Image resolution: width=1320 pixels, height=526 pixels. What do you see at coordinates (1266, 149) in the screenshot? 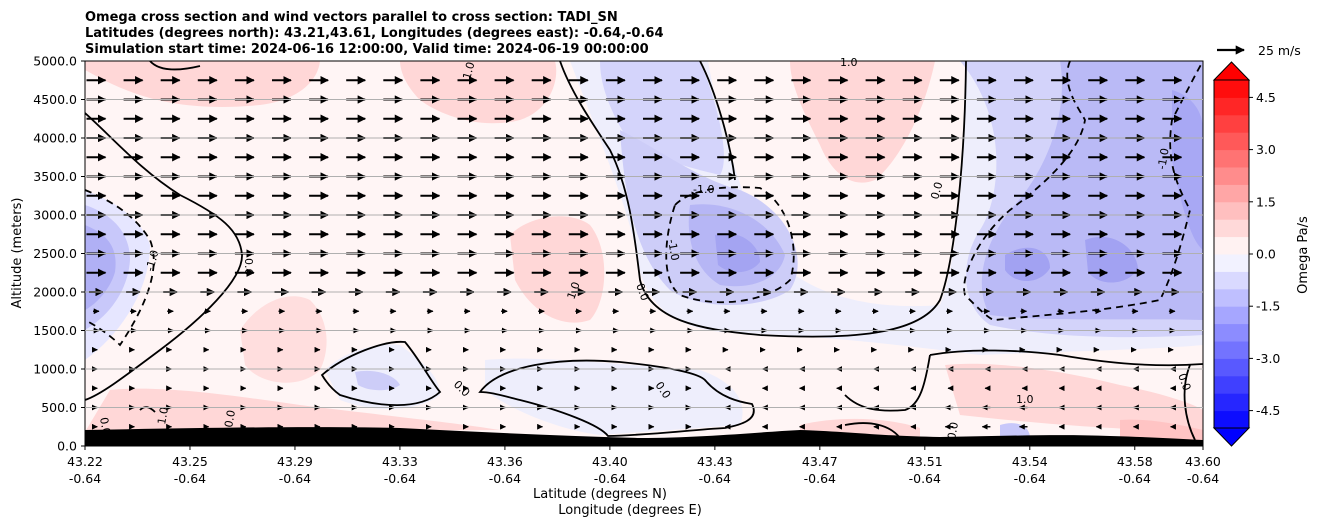
I see `colorbar-tick-label: 3.0` at bounding box center [1266, 149].